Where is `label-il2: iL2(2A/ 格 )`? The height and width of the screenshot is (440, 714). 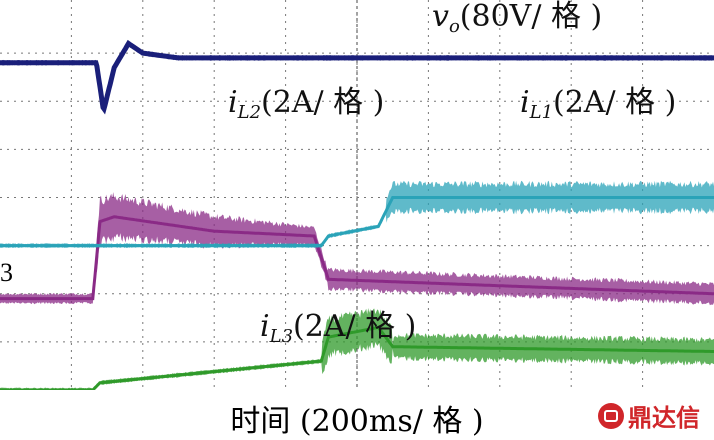
label-il2: iL2(2A/ 格 ) is located at coordinates (306, 105).